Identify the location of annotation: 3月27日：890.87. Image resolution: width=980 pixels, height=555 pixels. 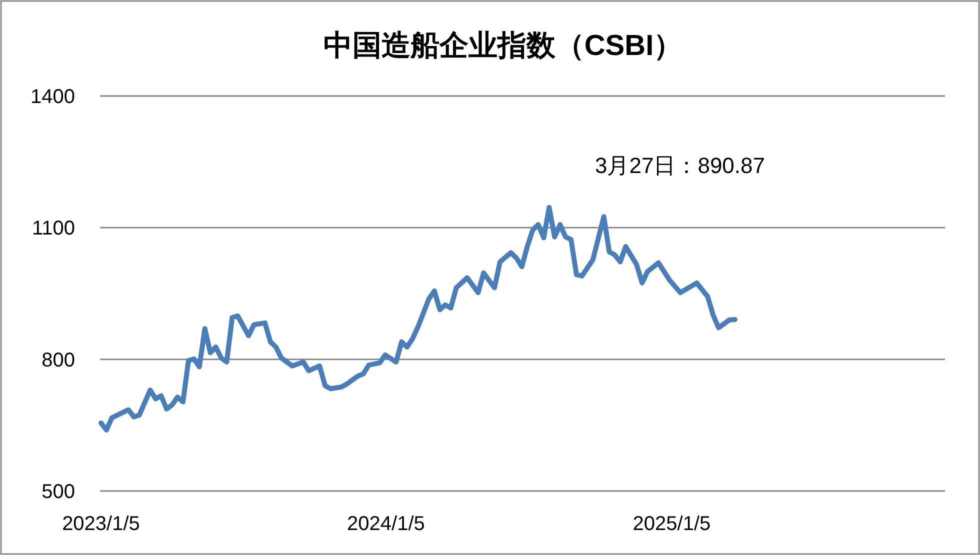
(680, 165).